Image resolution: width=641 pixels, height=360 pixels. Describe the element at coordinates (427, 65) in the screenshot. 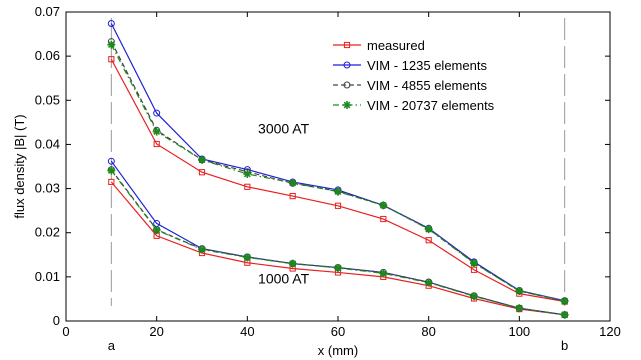

I see `legend-label: VIM - 1235 elements` at that location.